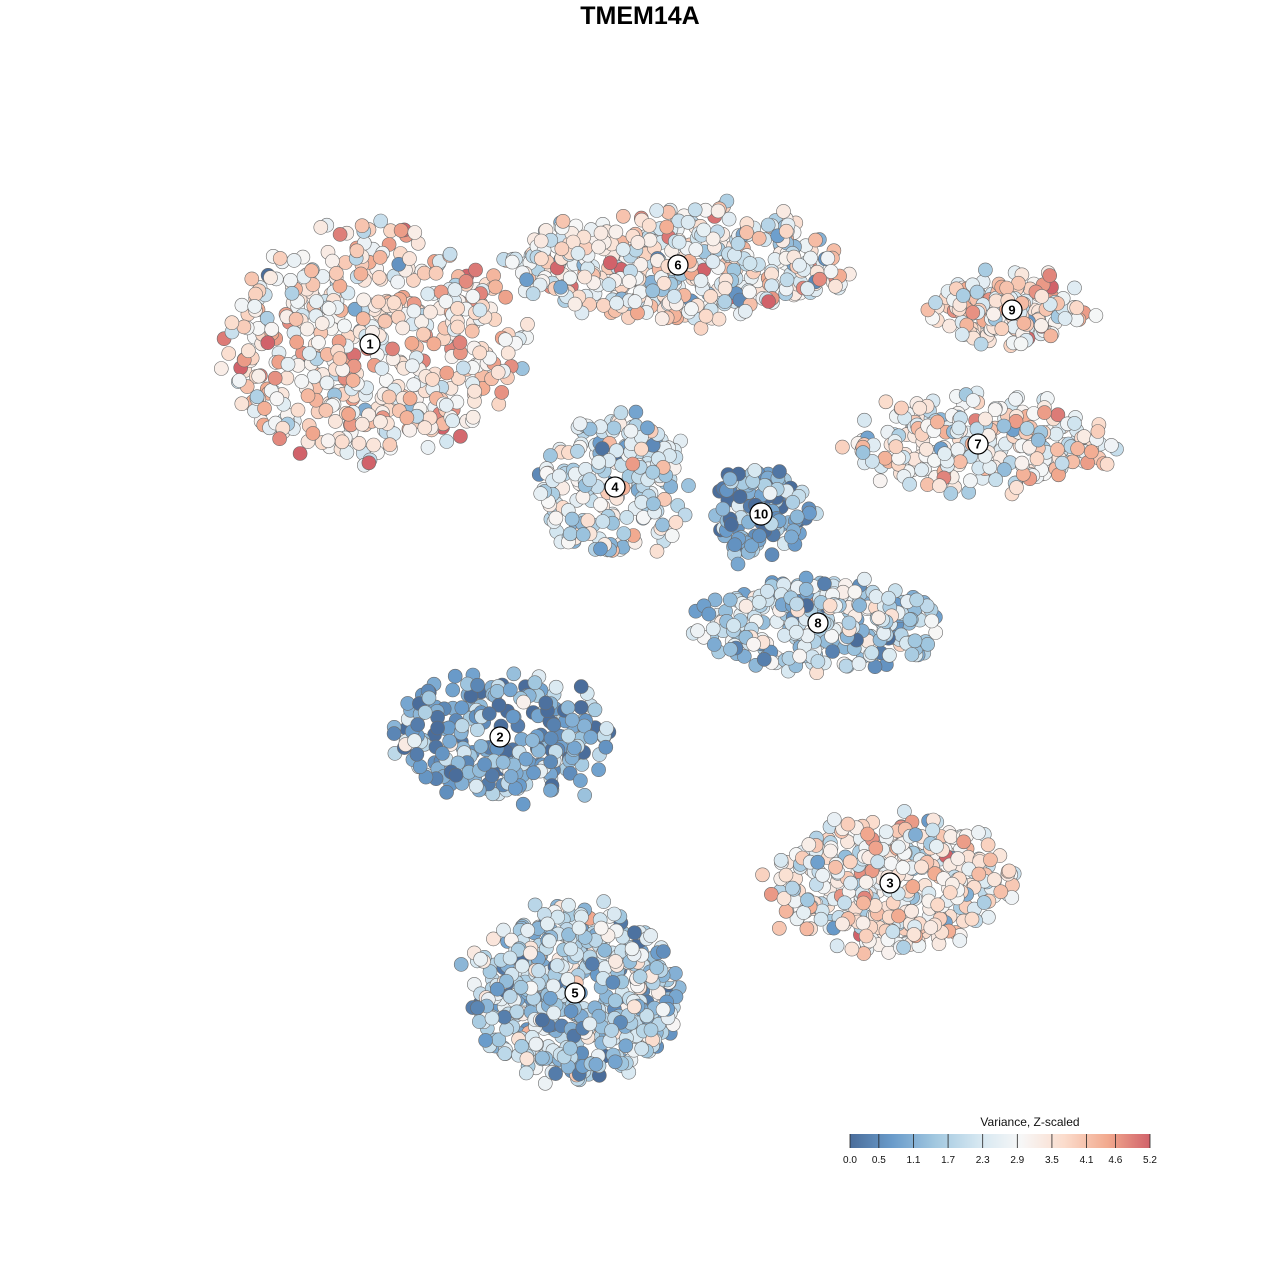 This screenshot has width=1280, height=1280. I want to click on cluster-label-9: 9, so click(1012, 310).